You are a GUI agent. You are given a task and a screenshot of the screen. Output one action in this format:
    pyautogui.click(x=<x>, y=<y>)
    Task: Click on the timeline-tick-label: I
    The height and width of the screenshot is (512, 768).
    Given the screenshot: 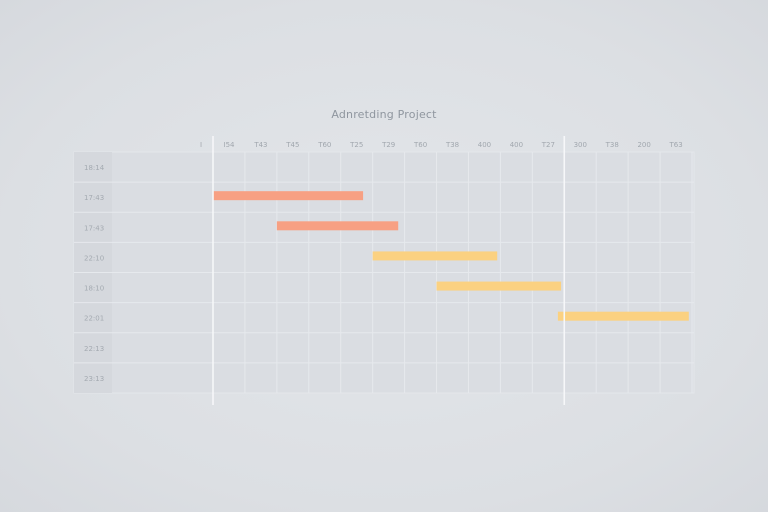 What is the action you would take?
    pyautogui.click(x=201, y=145)
    